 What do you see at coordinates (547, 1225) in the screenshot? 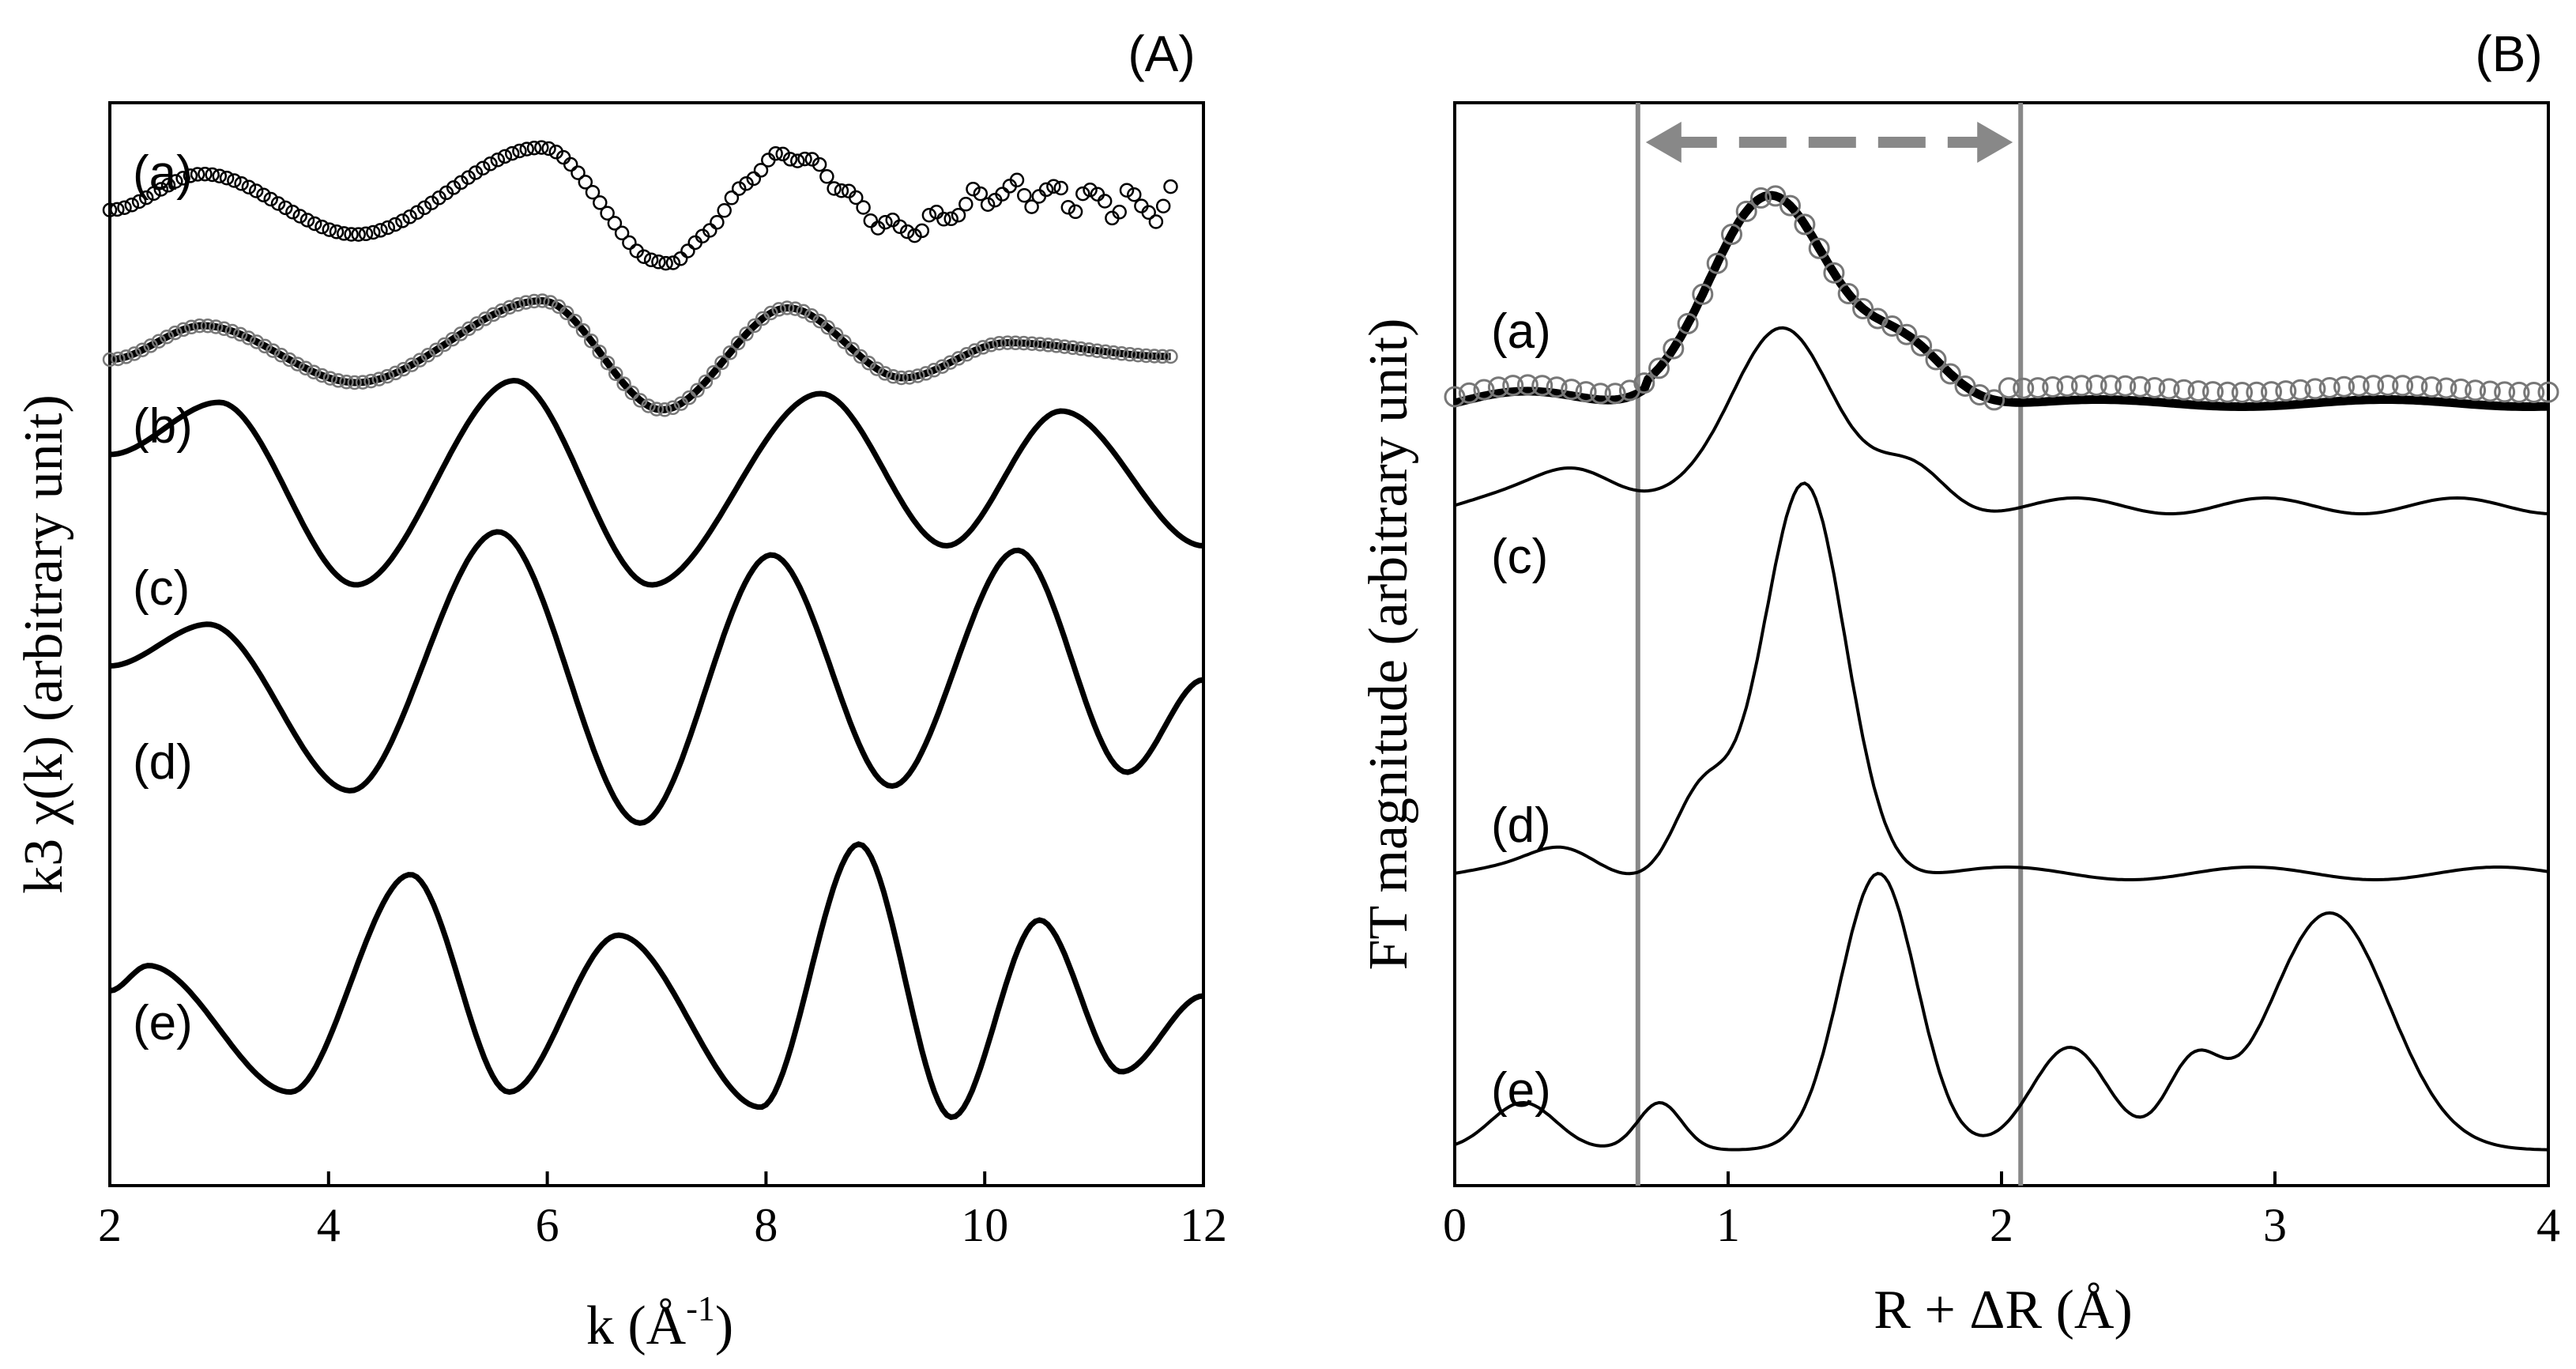
I see `panel-a-tick-label: 6` at bounding box center [547, 1225].